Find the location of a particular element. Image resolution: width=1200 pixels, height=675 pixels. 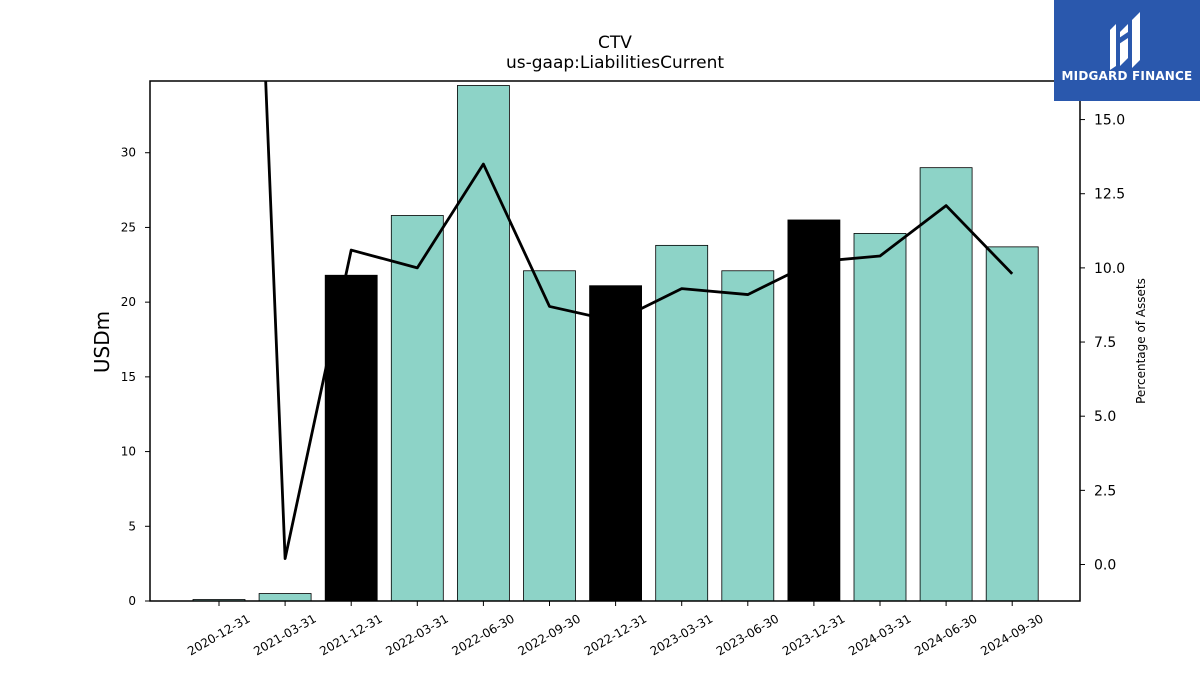

y-tick-label-right: 2.5 is located at coordinates (1105, 491).